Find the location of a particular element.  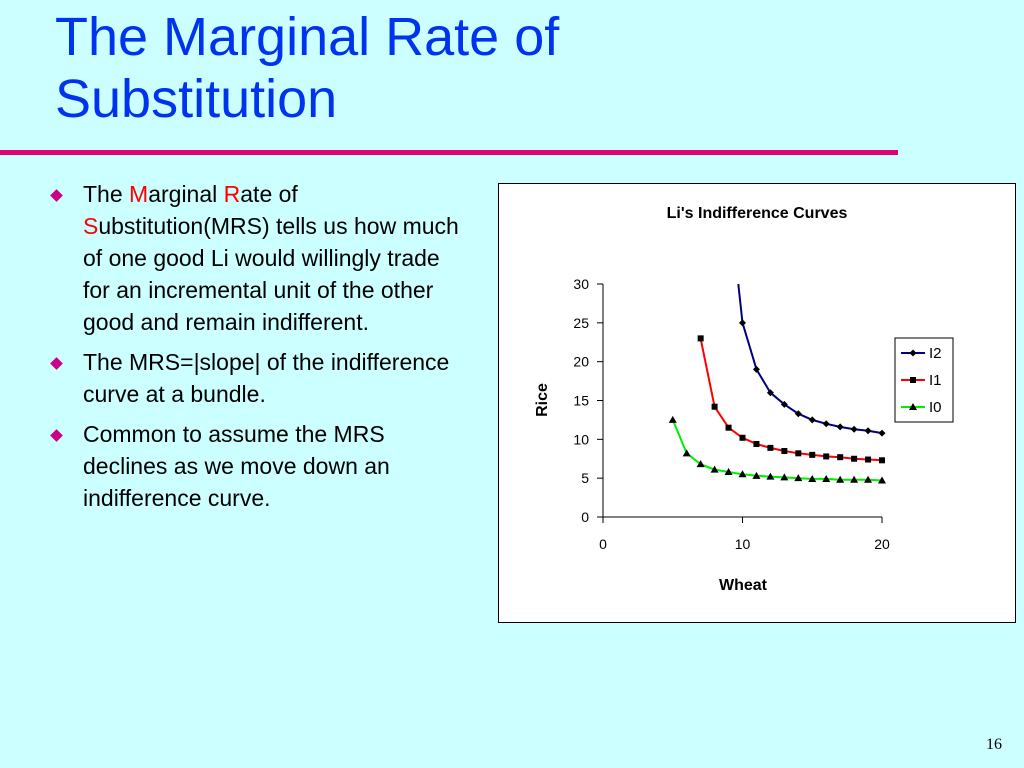

highlighted-letter: R is located at coordinates (232, 194).